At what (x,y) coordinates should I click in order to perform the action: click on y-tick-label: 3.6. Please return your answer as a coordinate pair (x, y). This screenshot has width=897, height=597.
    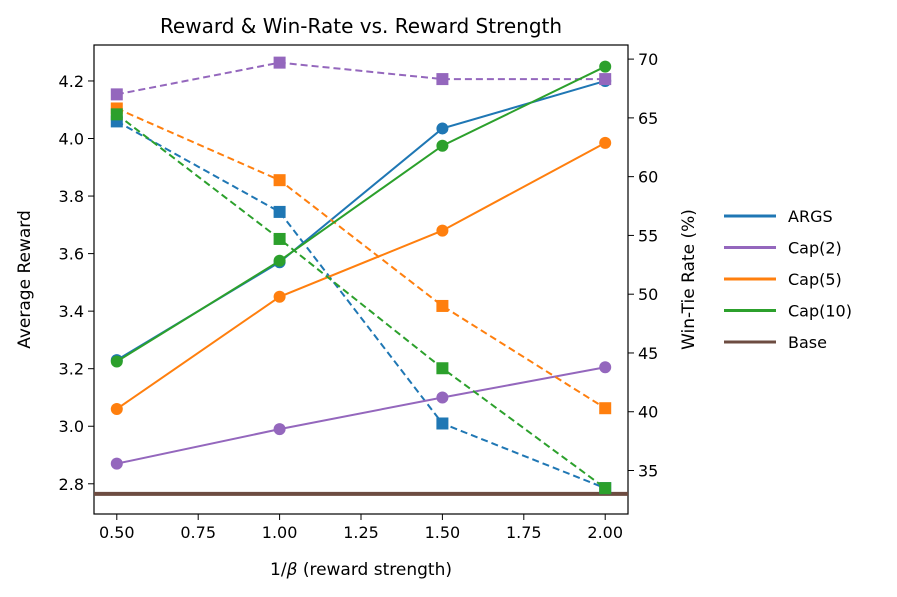
    Looking at the image, I should click on (71, 254).